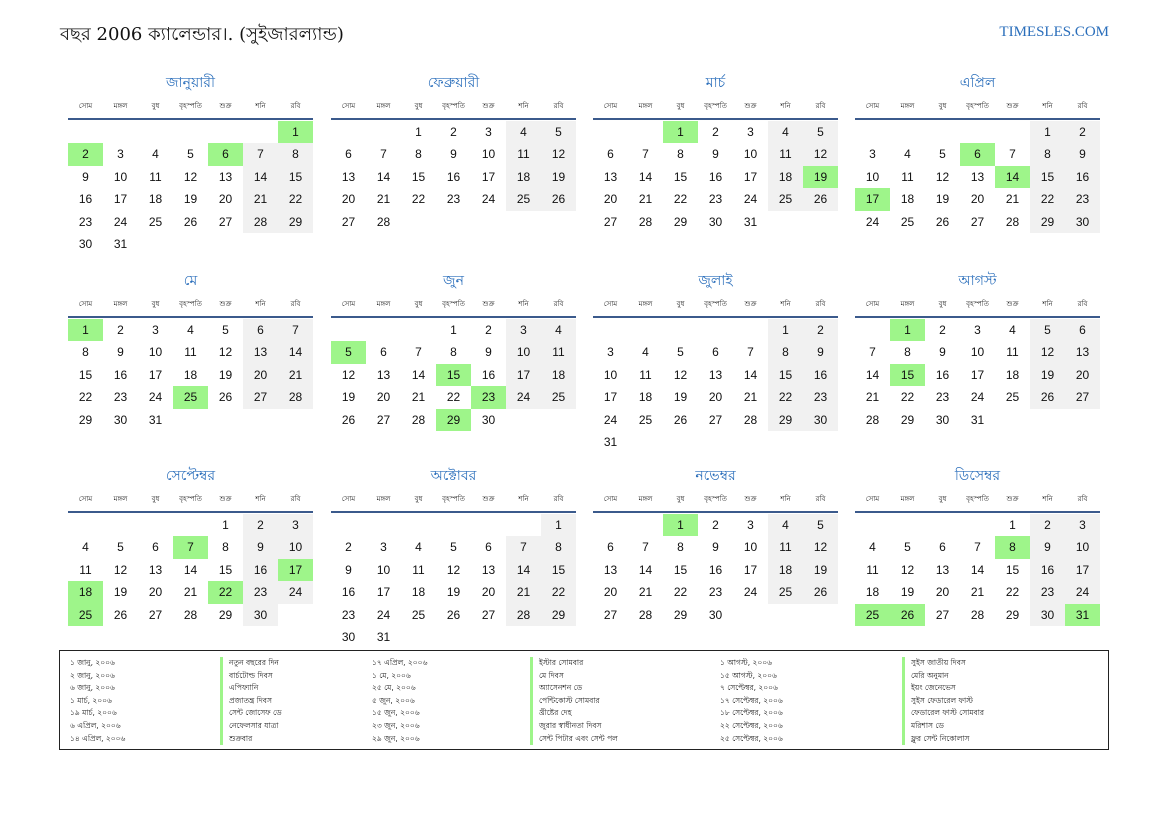 The image size is (1169, 827). Describe the element at coordinates (348, 636) in the screenshot. I see `day-cell: 30` at that location.